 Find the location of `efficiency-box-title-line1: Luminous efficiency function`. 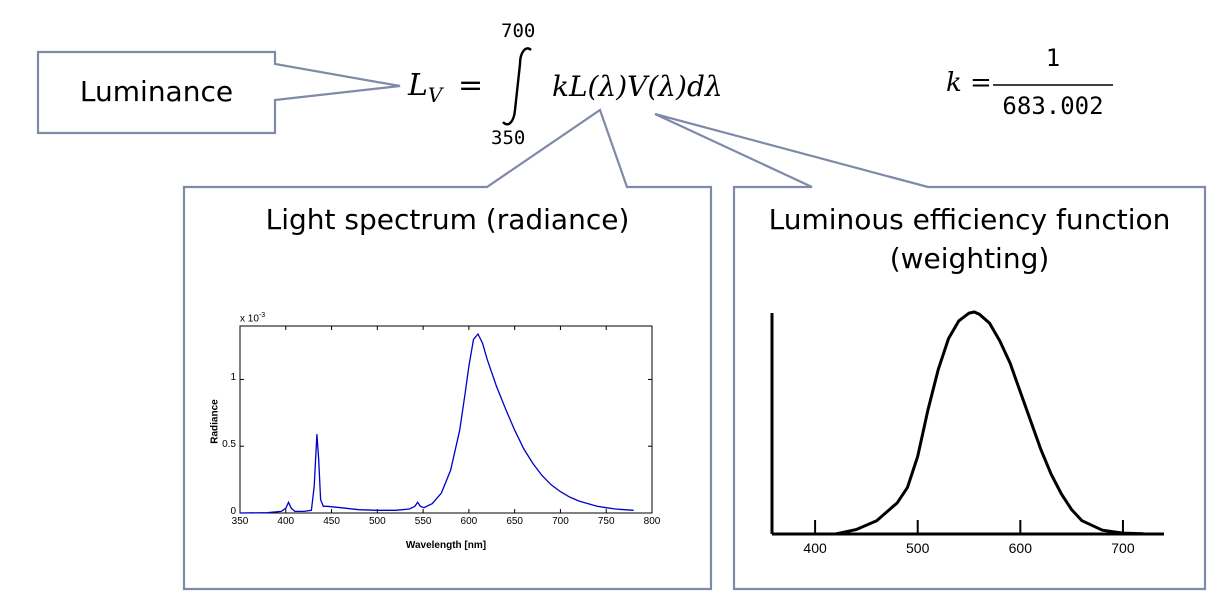

efficiency-box-title-line1: Luminous efficiency function is located at coordinates (969, 219).